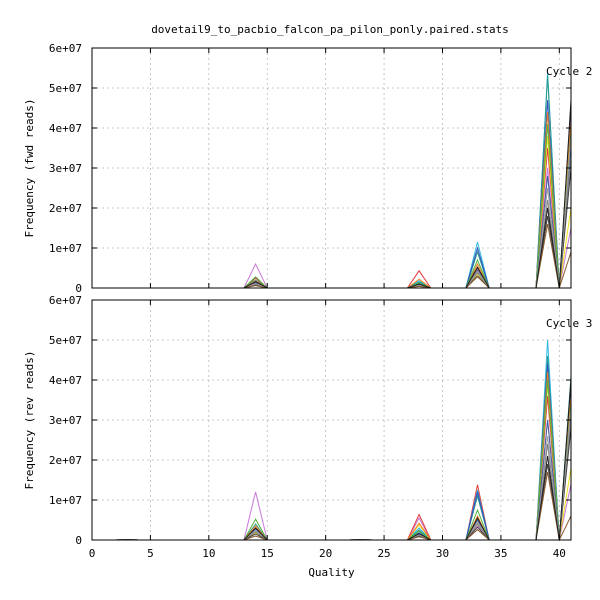 This screenshot has height=600, width=600. I want to click on x-axis-label: Quality, so click(331, 572).